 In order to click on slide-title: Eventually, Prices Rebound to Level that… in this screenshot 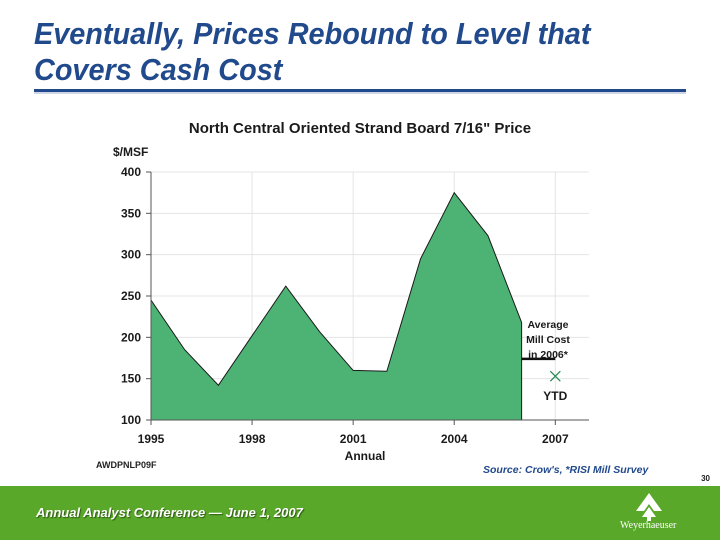, I will do `click(312, 51)`.